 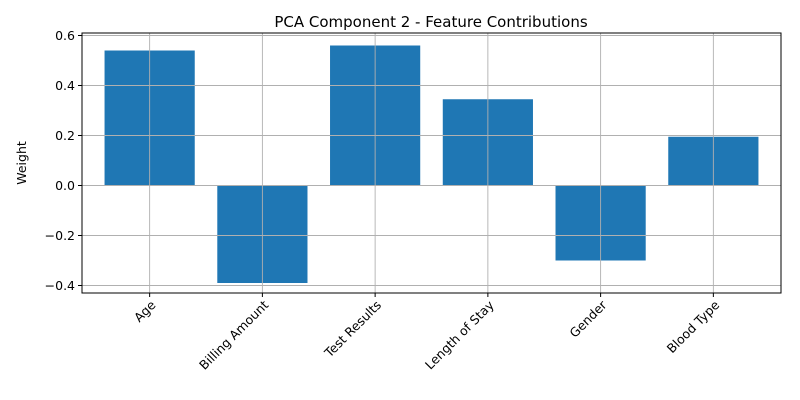 I want to click on x-tick-label: Length of Stay, so click(x=459, y=334).